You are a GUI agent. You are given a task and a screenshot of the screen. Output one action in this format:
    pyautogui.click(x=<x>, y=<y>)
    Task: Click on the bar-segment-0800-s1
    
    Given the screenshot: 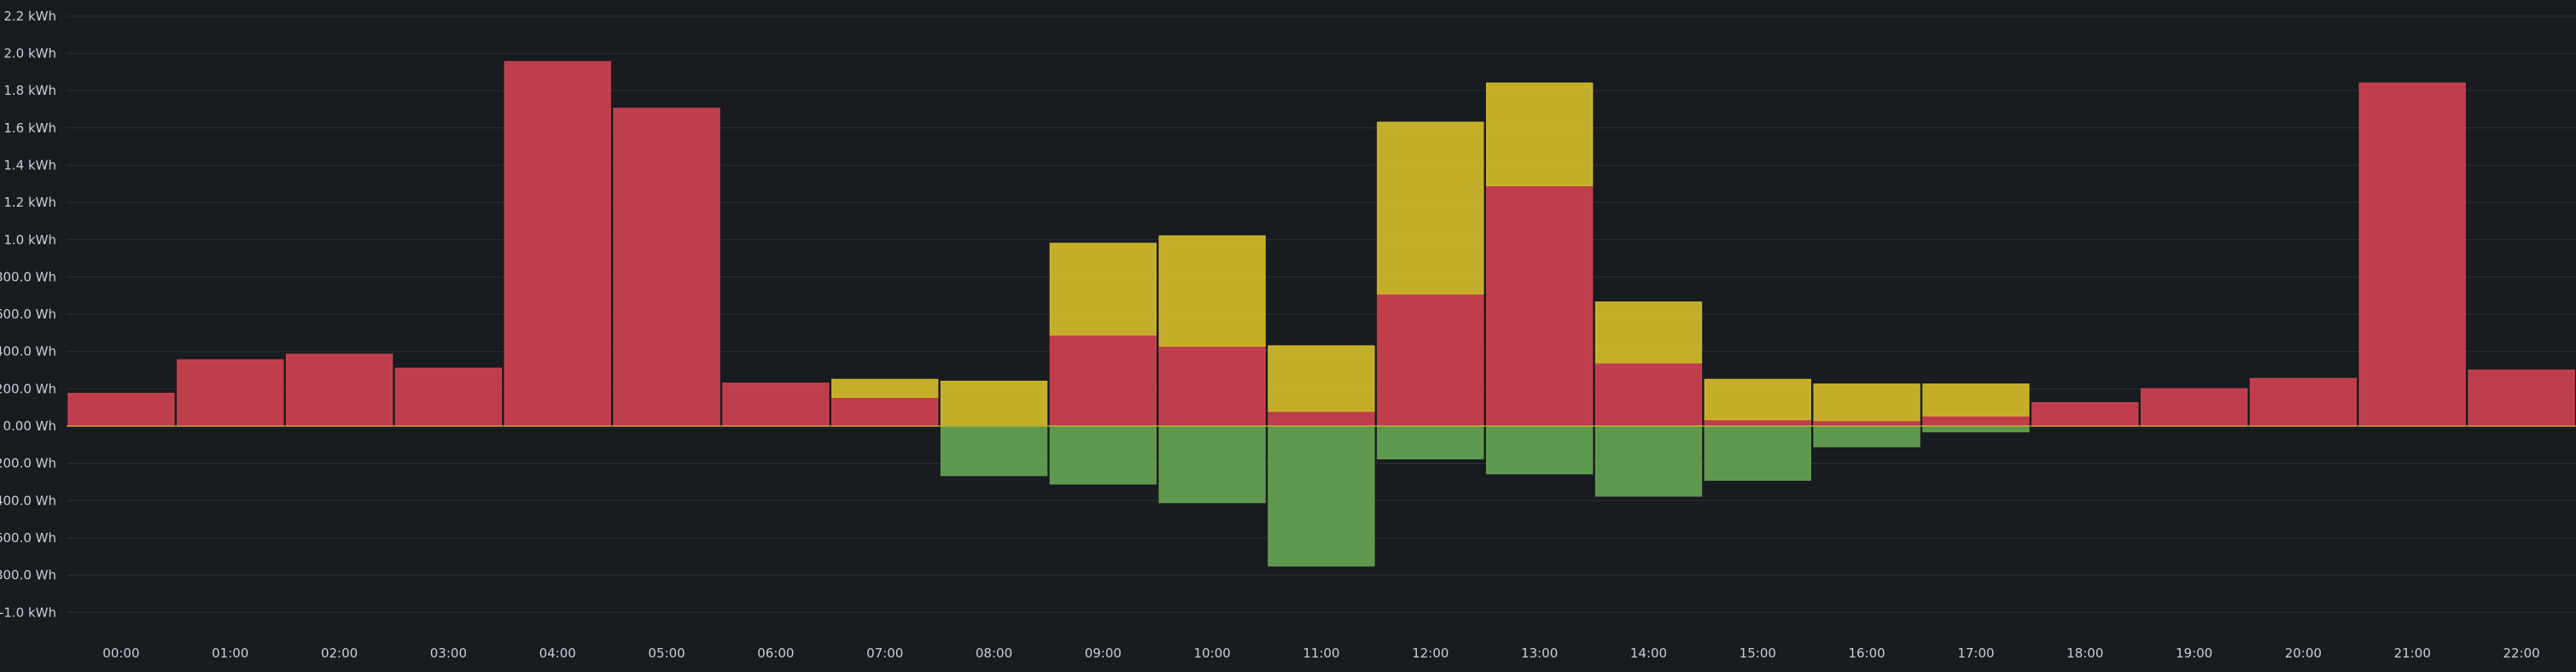 What is the action you would take?
    pyautogui.click(x=994, y=403)
    